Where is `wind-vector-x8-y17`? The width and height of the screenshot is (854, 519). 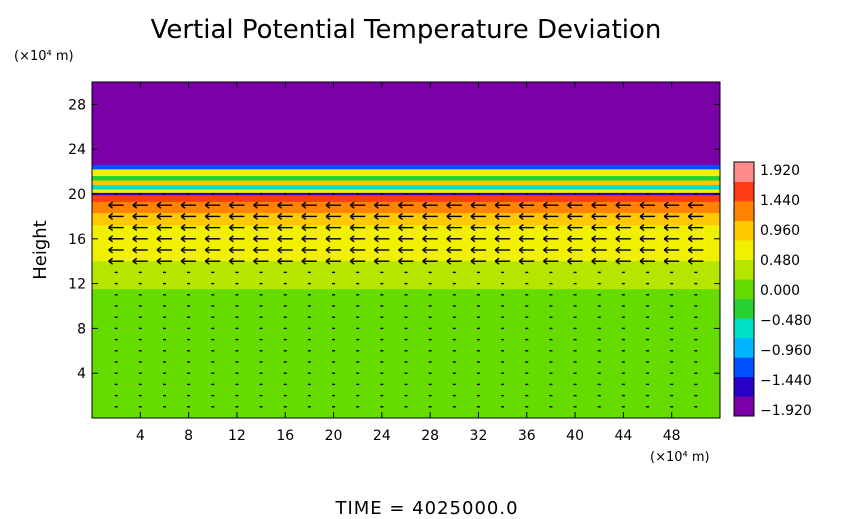 wind-vector-x8-y17 is located at coordinates (188, 228).